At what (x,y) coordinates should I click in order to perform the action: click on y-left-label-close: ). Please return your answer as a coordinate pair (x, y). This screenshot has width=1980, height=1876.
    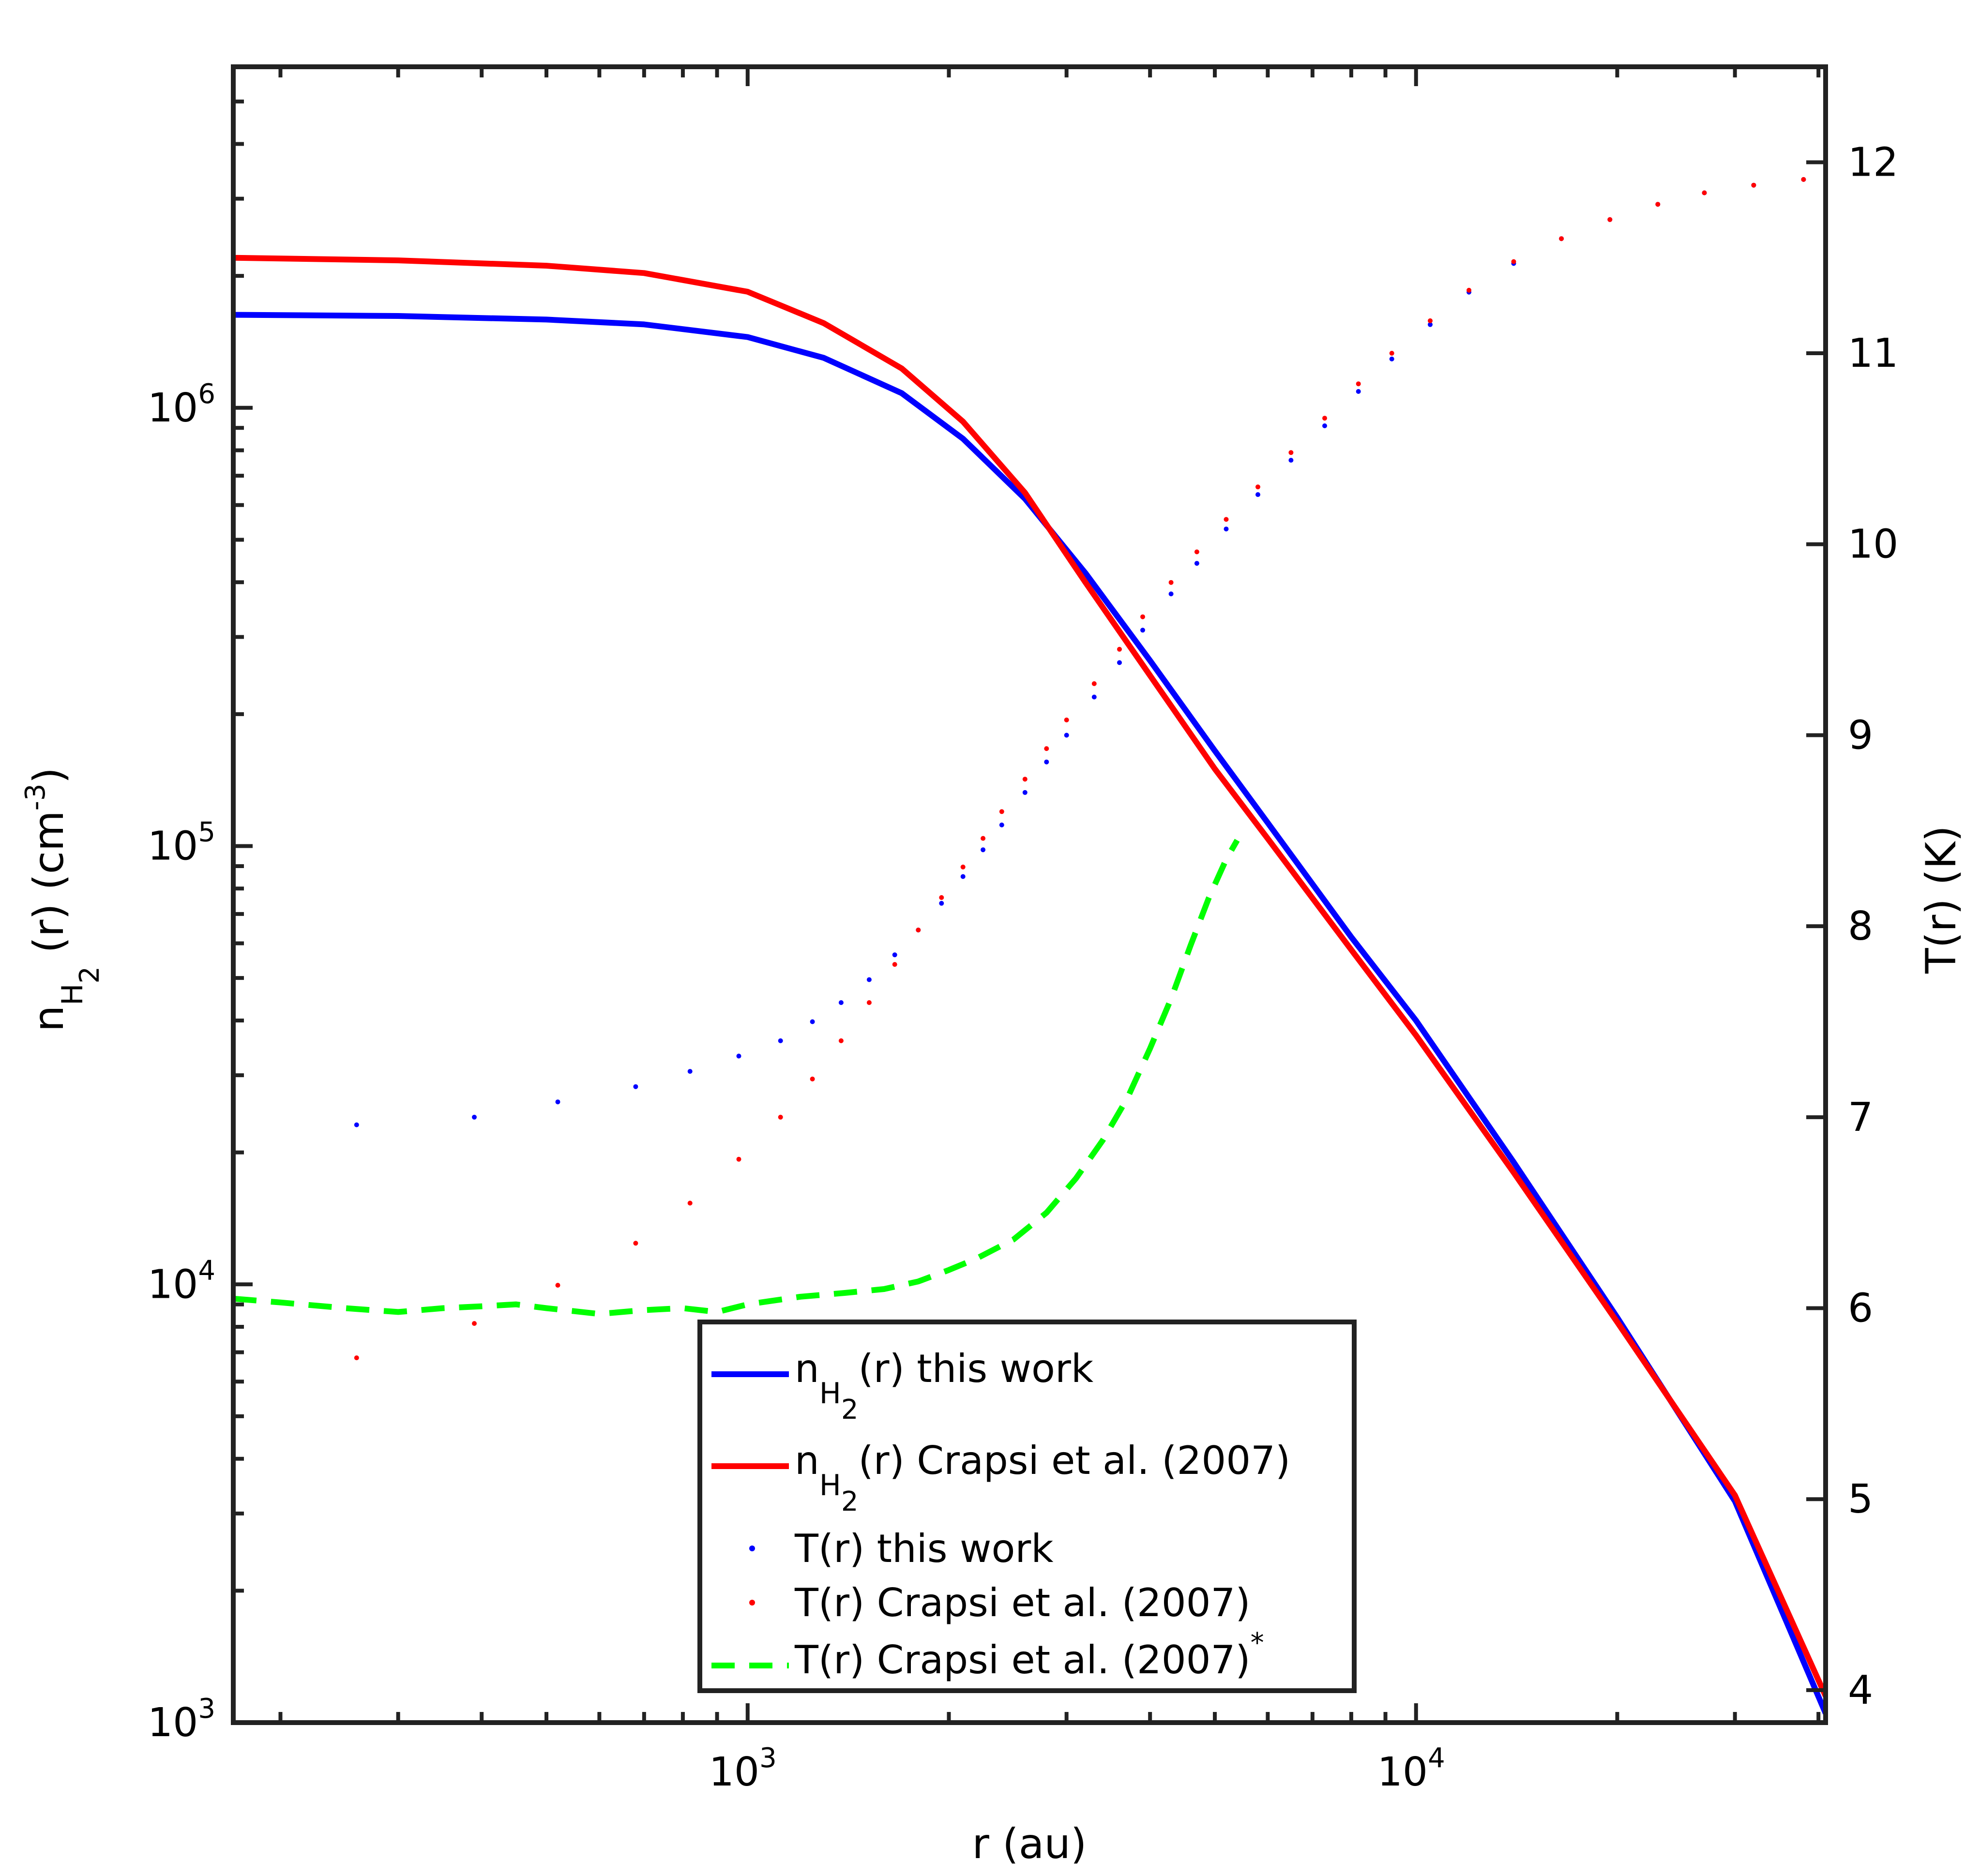
    Looking at the image, I should click on (49, 776).